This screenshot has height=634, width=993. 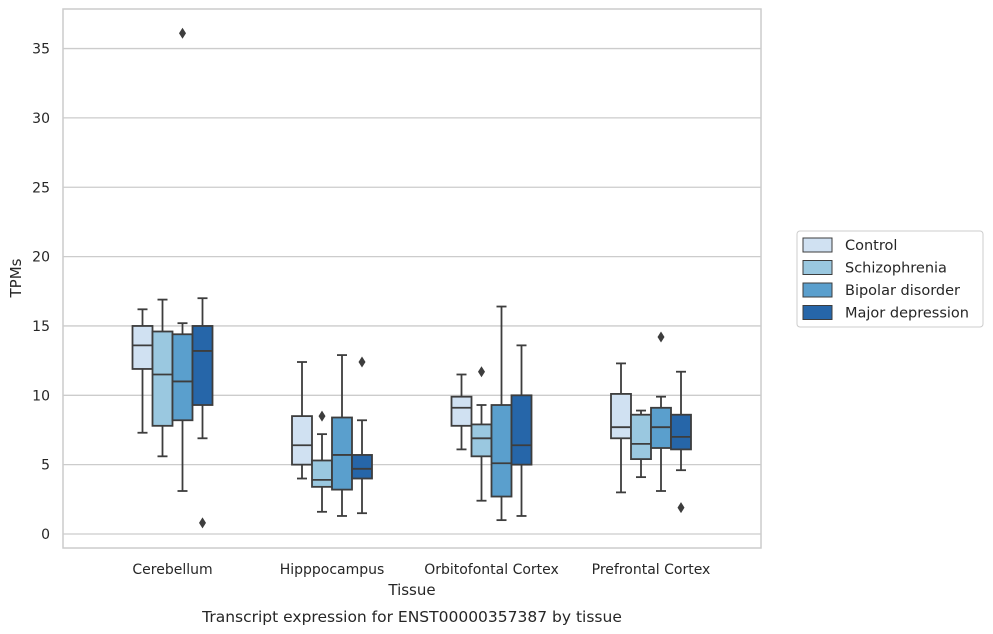 What do you see at coordinates (45, 535) in the screenshot?
I see `y-tick-label: 0` at bounding box center [45, 535].